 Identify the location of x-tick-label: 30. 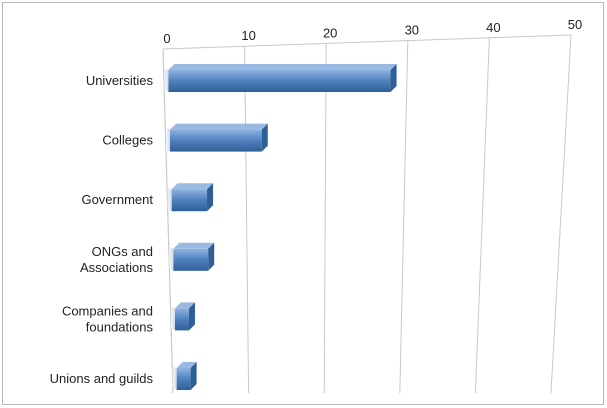
(412, 30).